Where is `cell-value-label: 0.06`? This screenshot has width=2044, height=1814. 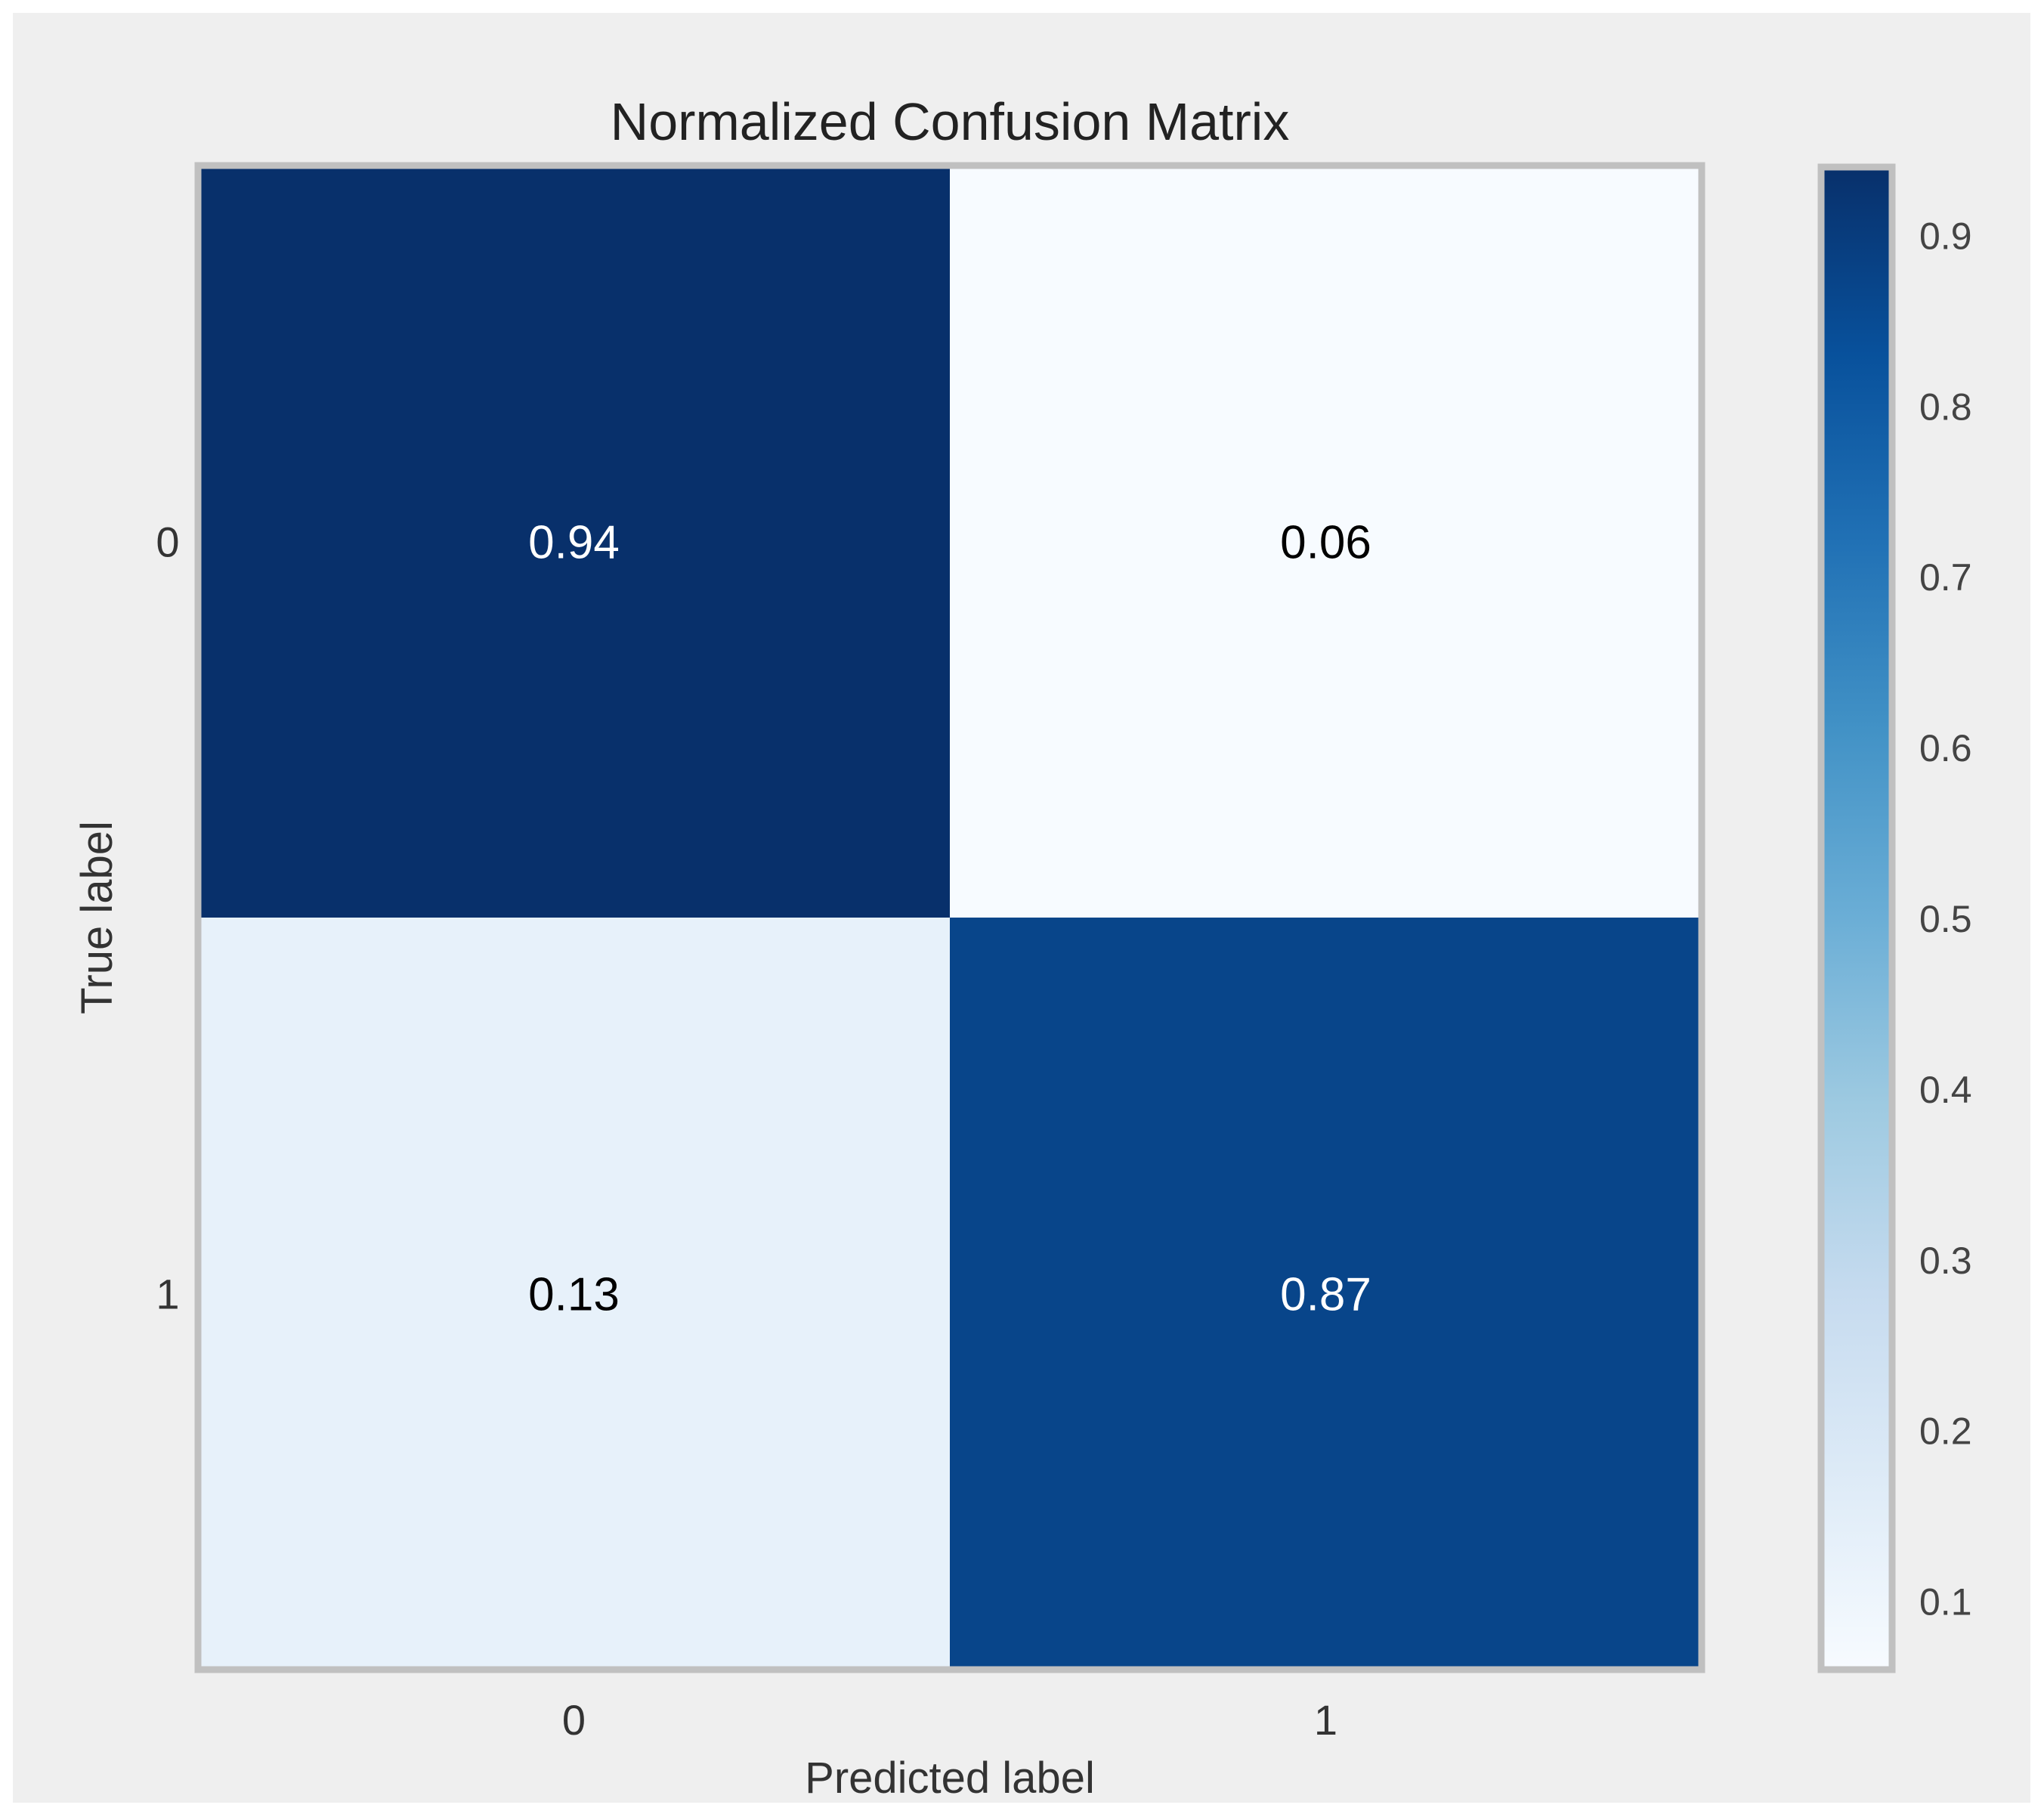 cell-value-label: 0.06 is located at coordinates (1325, 543).